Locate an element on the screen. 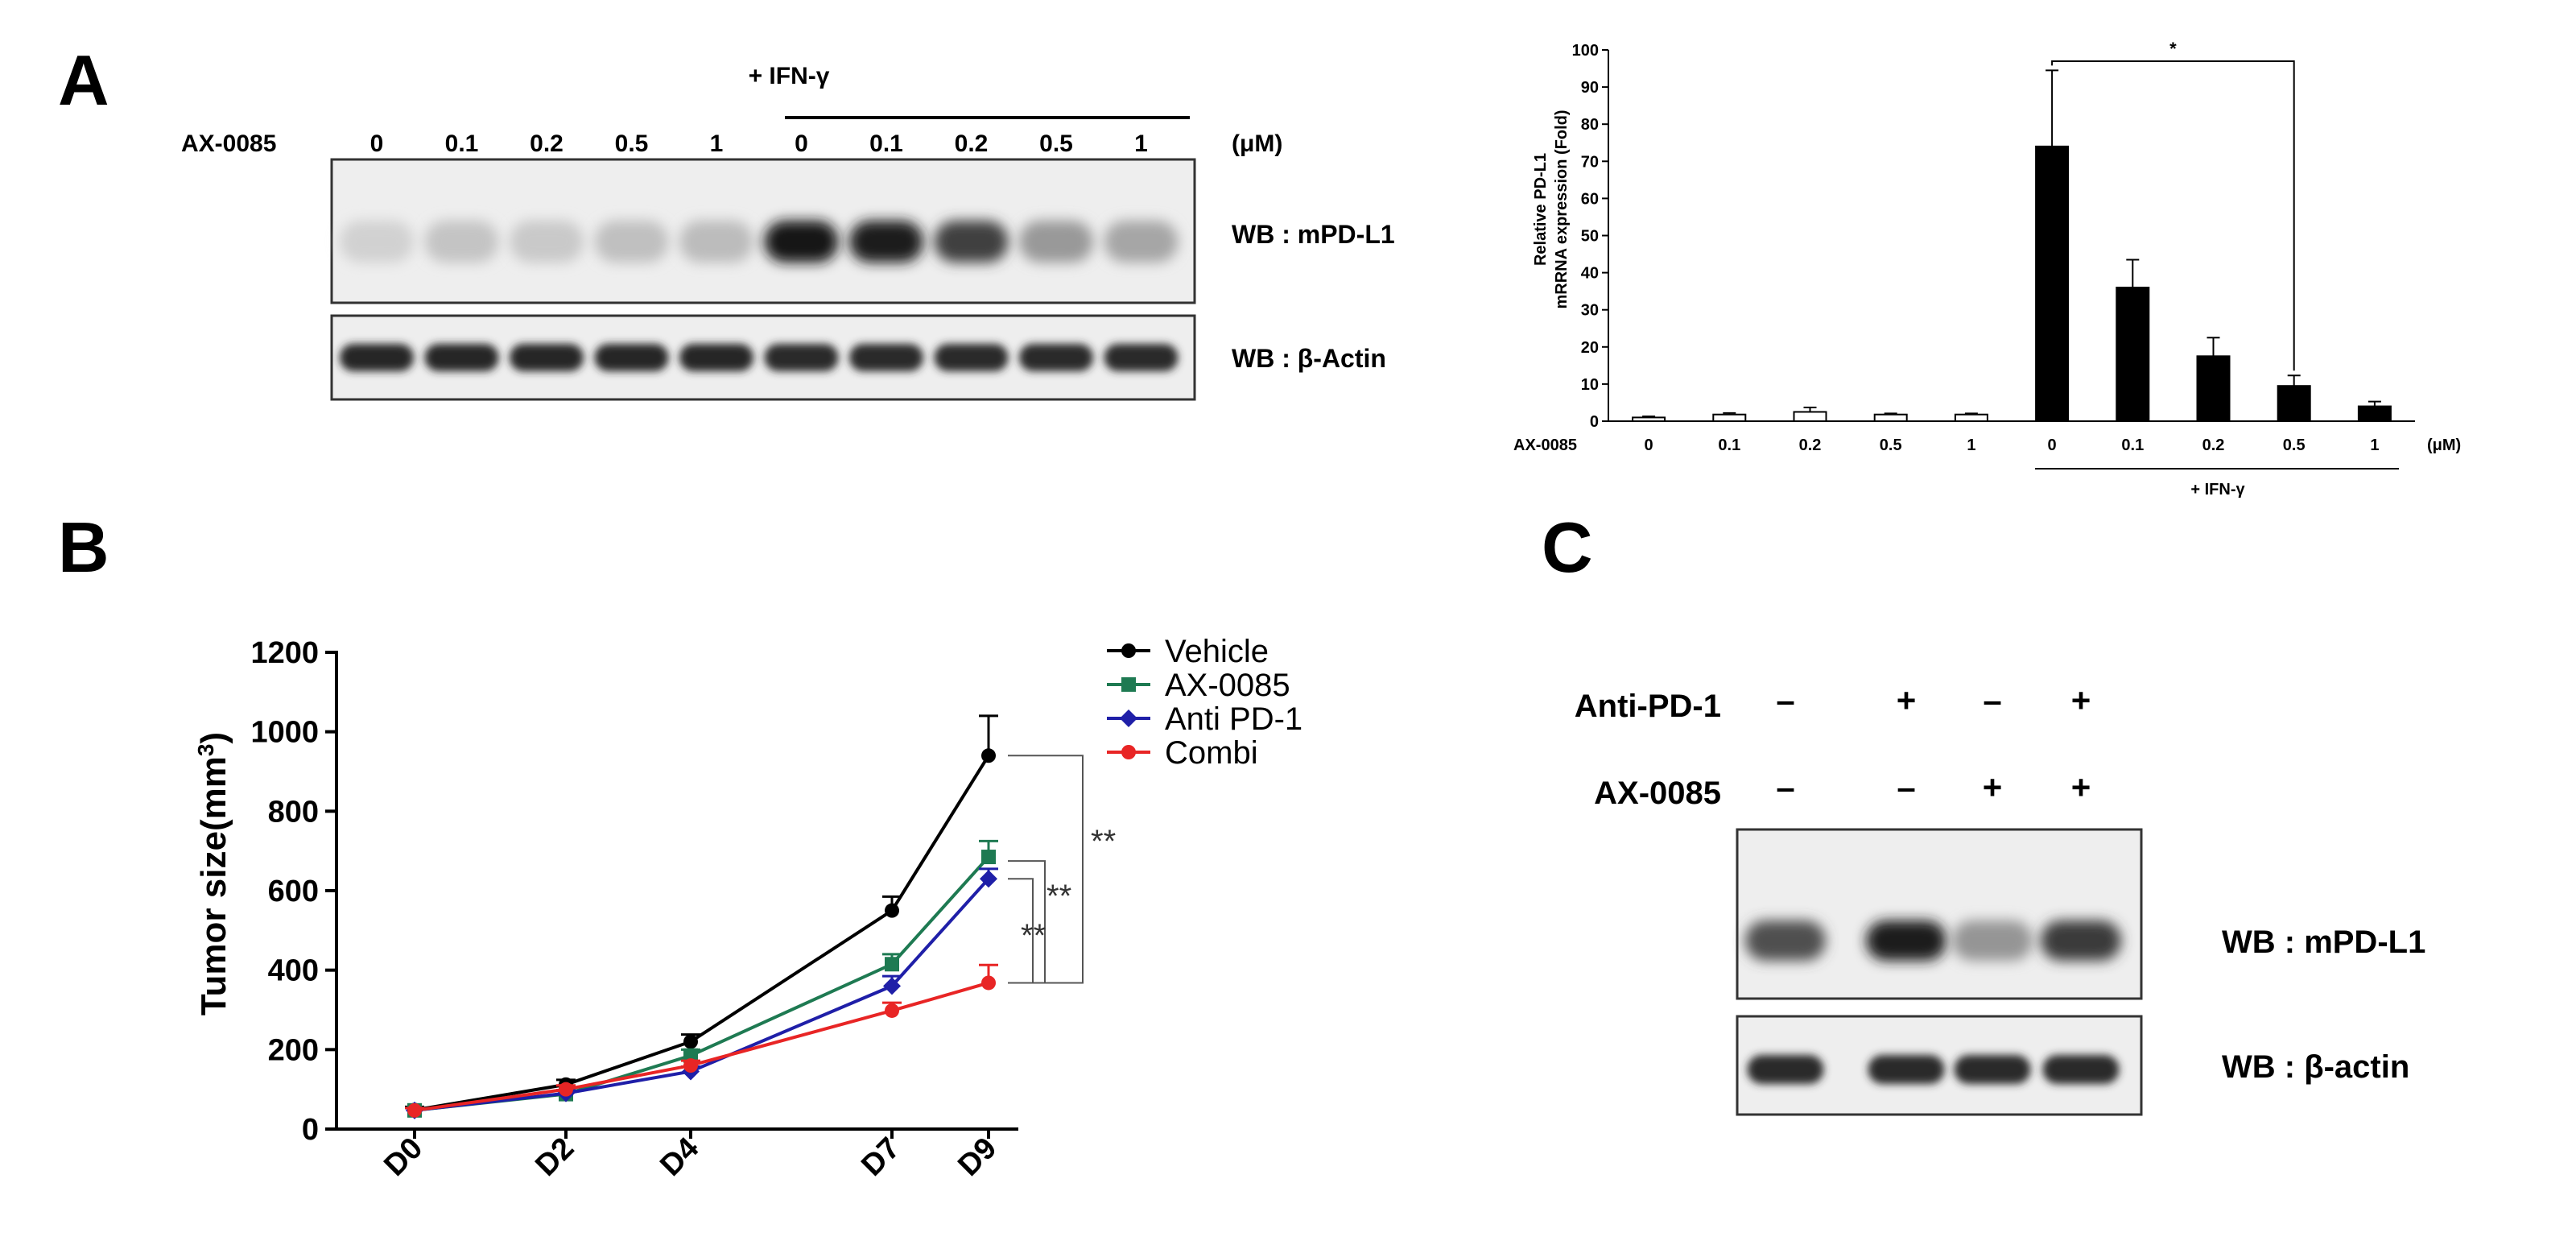 The width and height of the screenshot is (2576, 1241). line-chart-axes: 0 200 400 600 800 1000 1200 D0 D2 D4 D7 D9 is located at coordinates (634, 910).